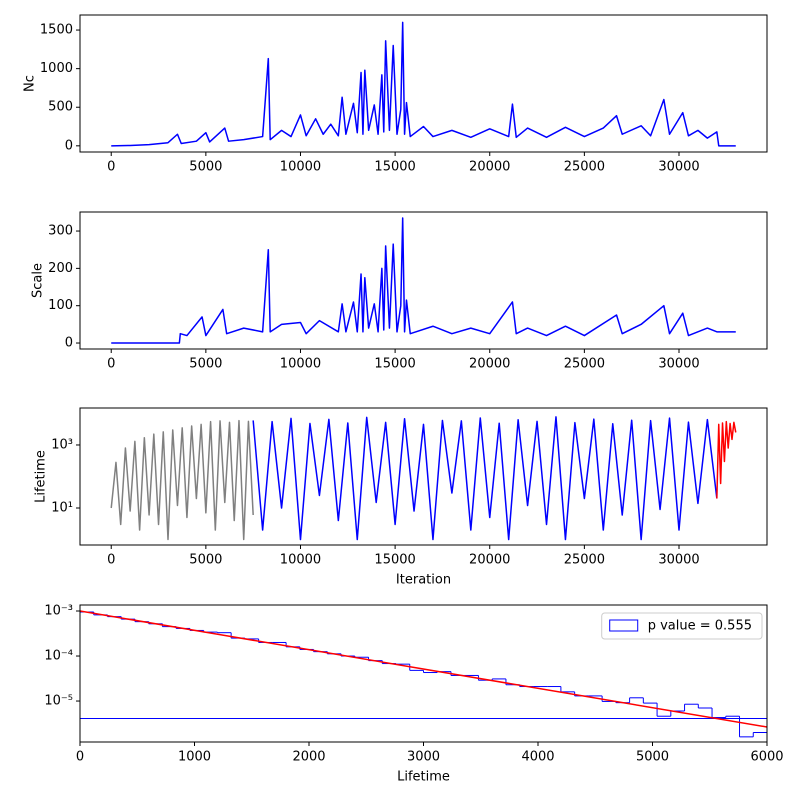 The image size is (800, 800). I want to click on legend-patch, so click(624, 625).